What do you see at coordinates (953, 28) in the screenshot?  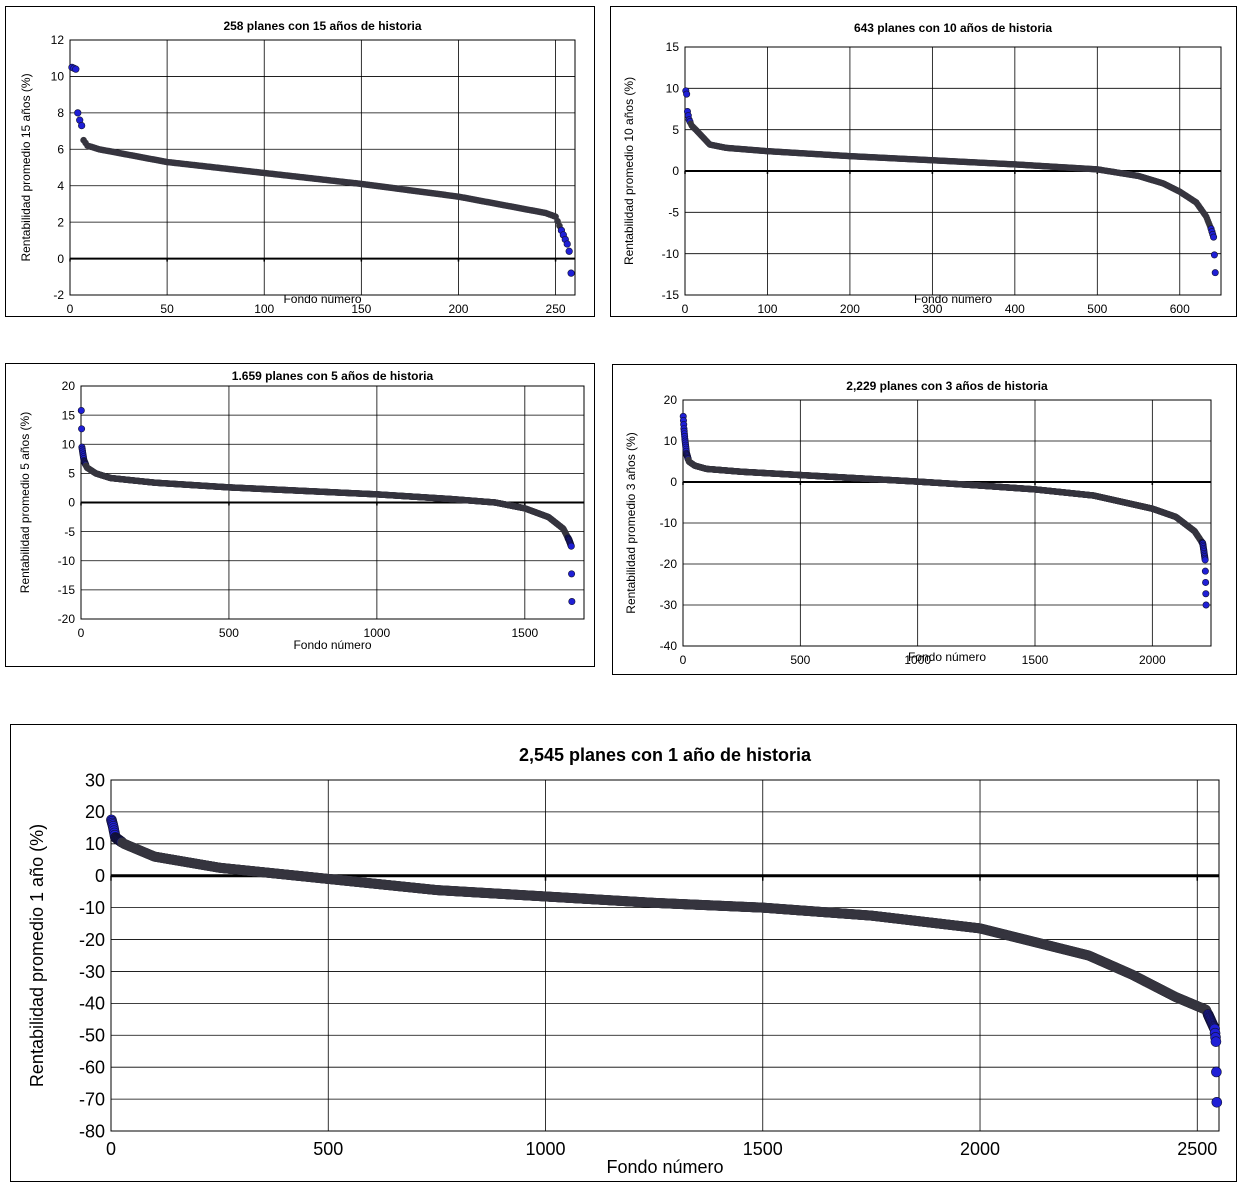 I see `chart-title: 643 planes con 10 años de historia` at bounding box center [953, 28].